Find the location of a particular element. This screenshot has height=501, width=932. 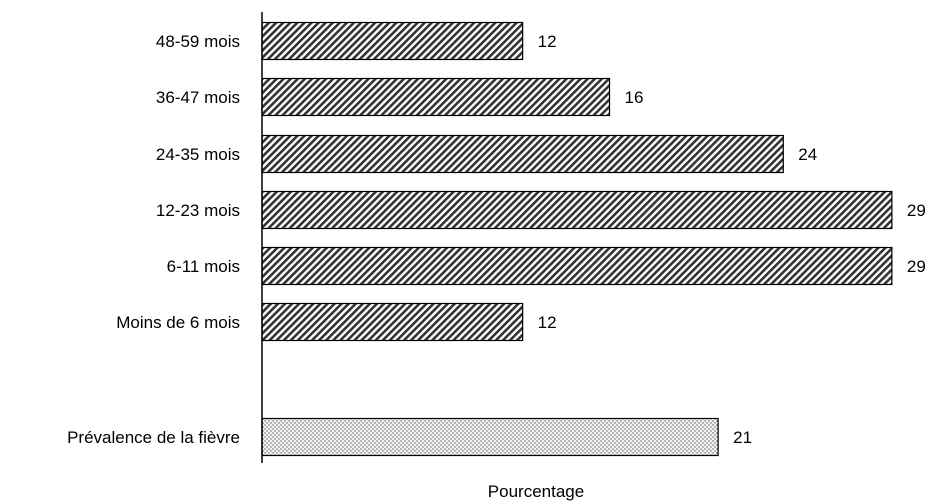

value-label-2: 24 is located at coordinates (807, 154).